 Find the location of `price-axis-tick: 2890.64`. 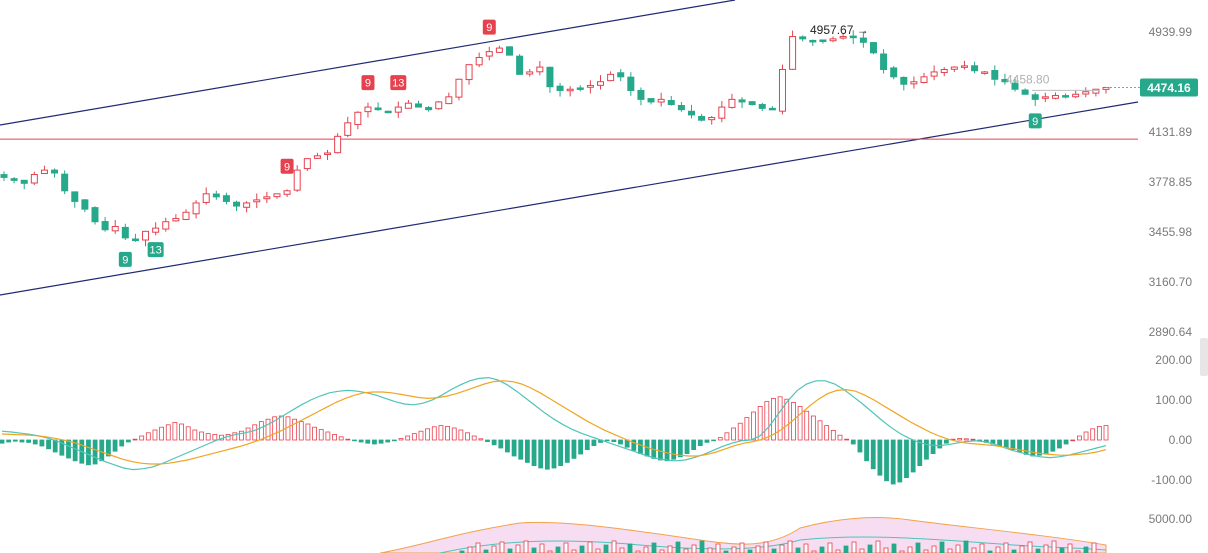

price-axis-tick: 2890.64 is located at coordinates (1171, 332).